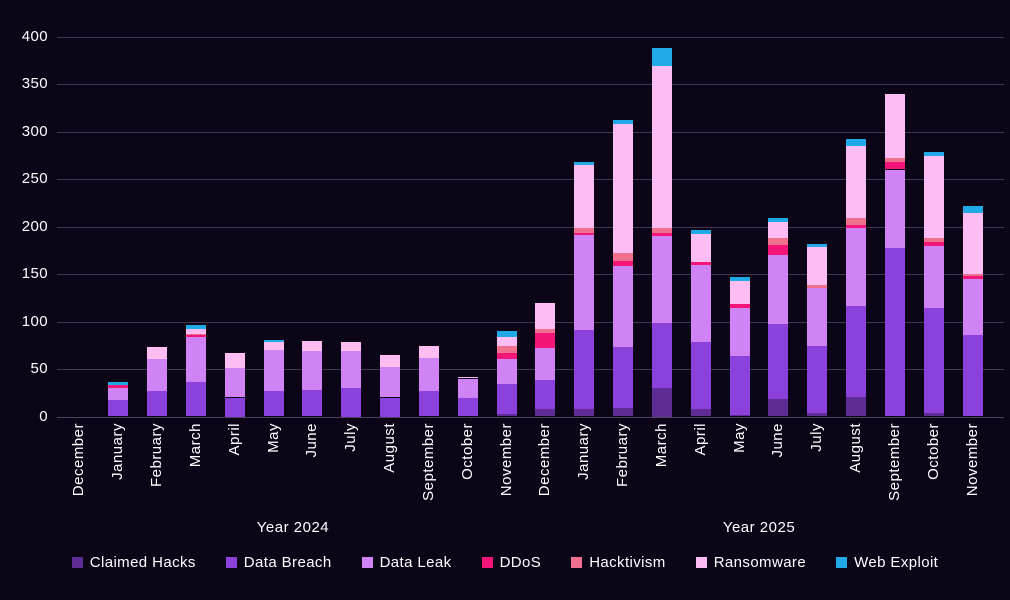 This screenshot has height=600, width=1010. I want to click on legend-item-data-breach: Data Breach, so click(278, 562).